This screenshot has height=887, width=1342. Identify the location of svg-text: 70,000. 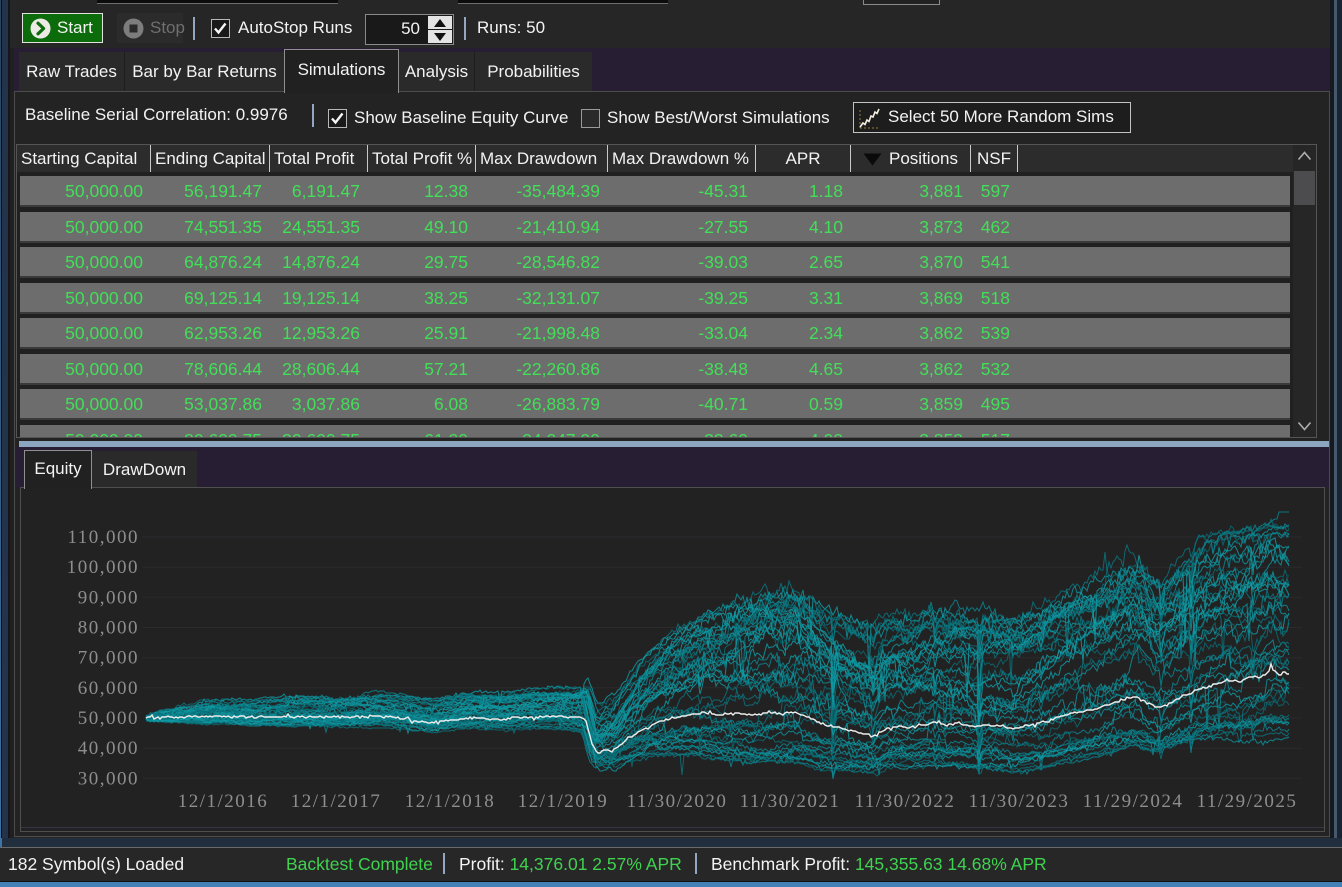
(108, 658).